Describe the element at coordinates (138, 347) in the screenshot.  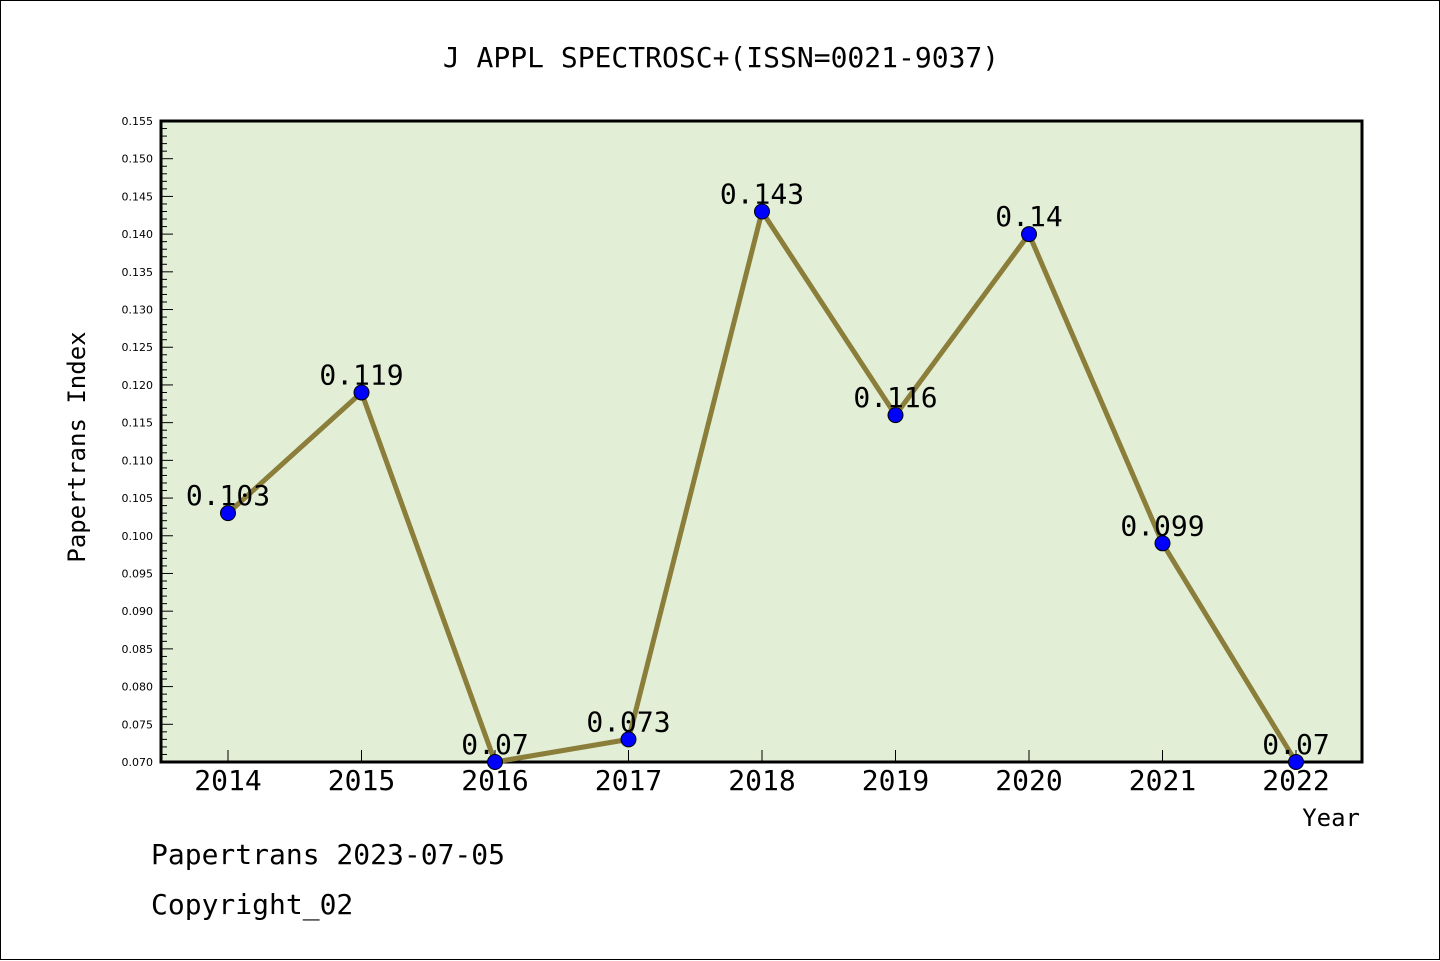
I see `y-tick-label: 0.125` at that location.